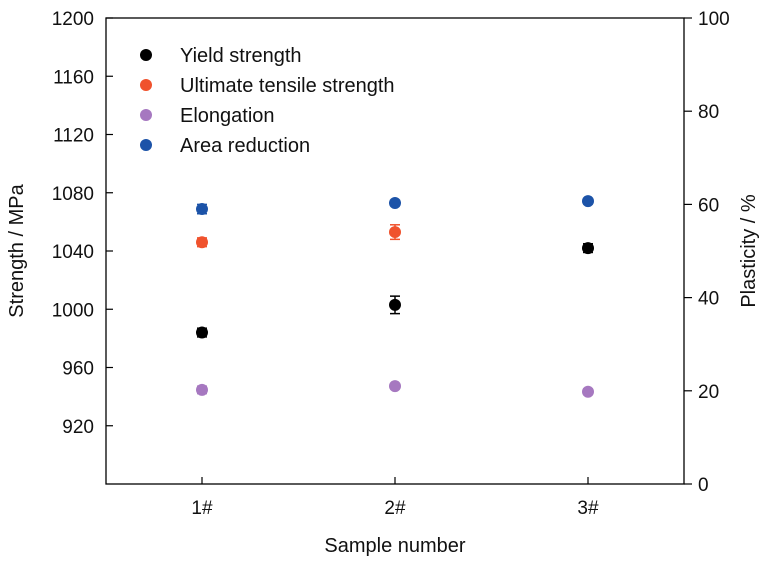 The width and height of the screenshot is (768, 562). What do you see at coordinates (241, 56) in the screenshot?
I see `legend-label: Yield strength` at bounding box center [241, 56].